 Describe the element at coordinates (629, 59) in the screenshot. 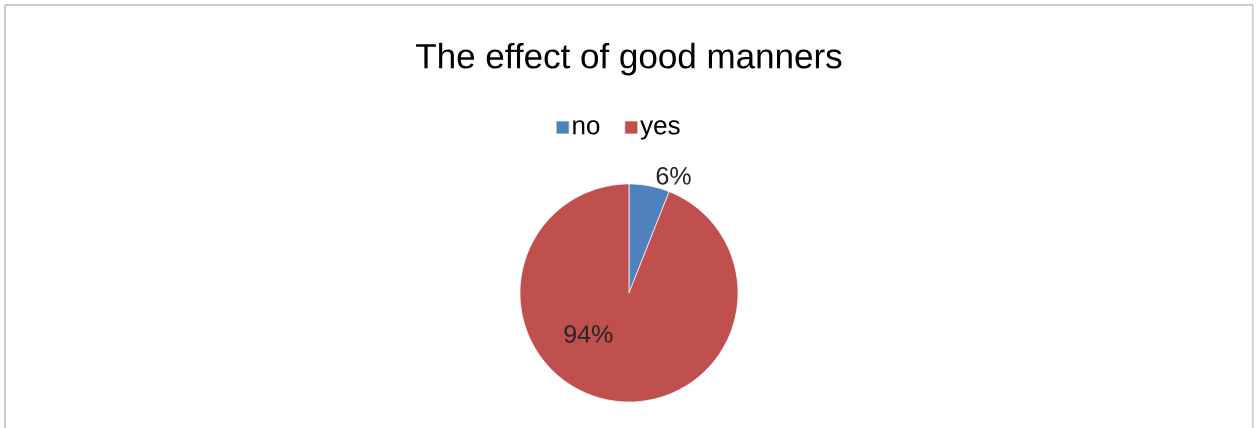

I see `chart-title: The effect of good manners` at that location.